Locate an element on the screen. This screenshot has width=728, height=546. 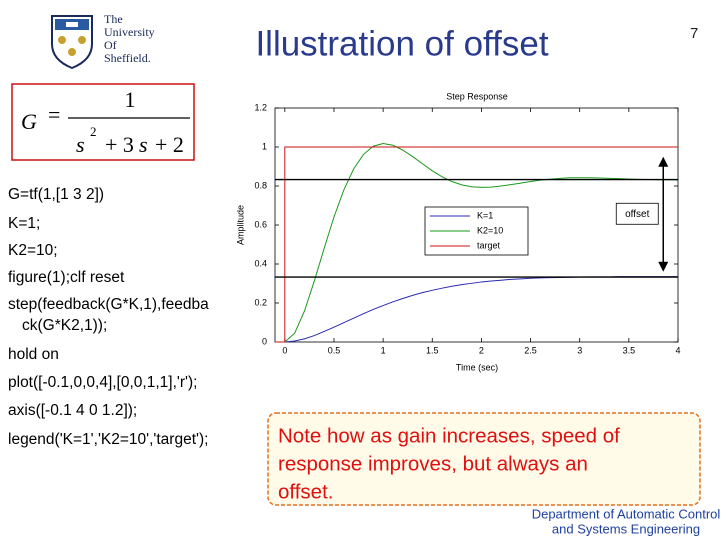
x-tick-label: 2.5 is located at coordinates (530, 350).